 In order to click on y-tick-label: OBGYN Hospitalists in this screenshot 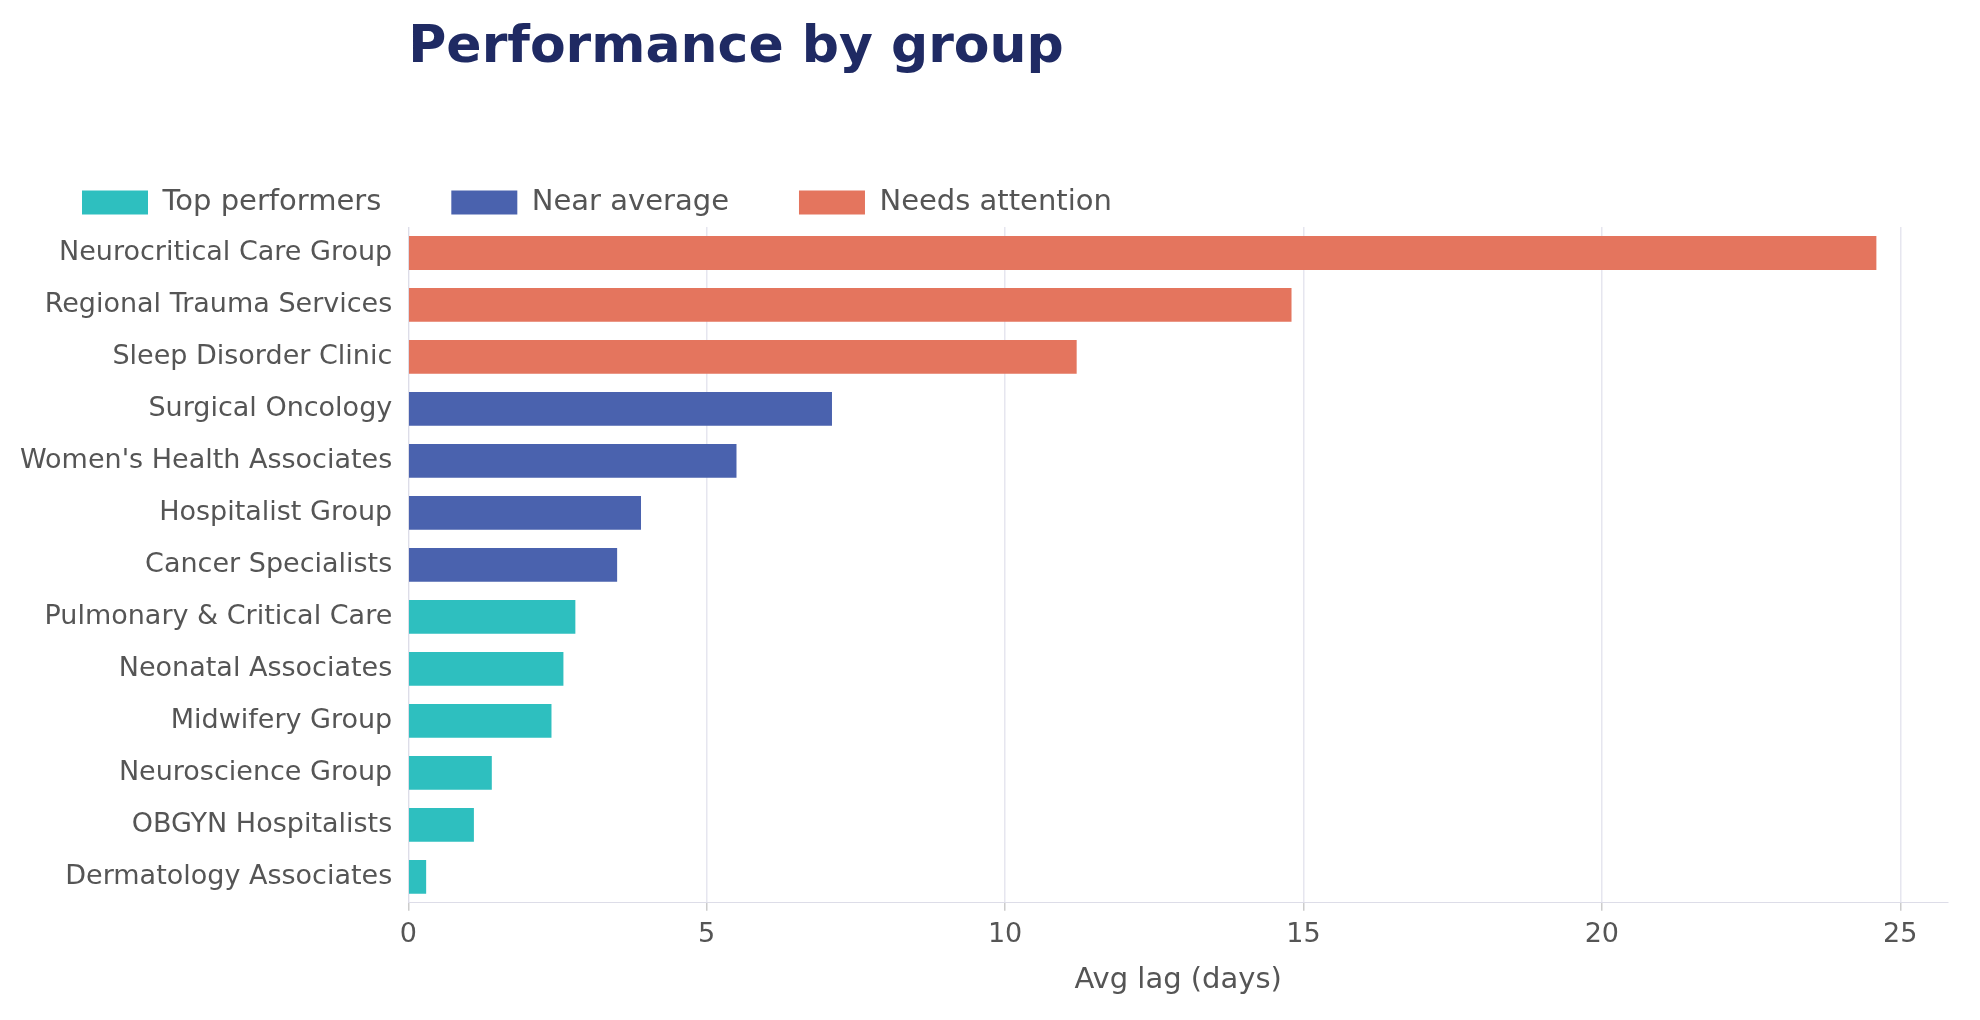, I will do `click(262, 822)`.